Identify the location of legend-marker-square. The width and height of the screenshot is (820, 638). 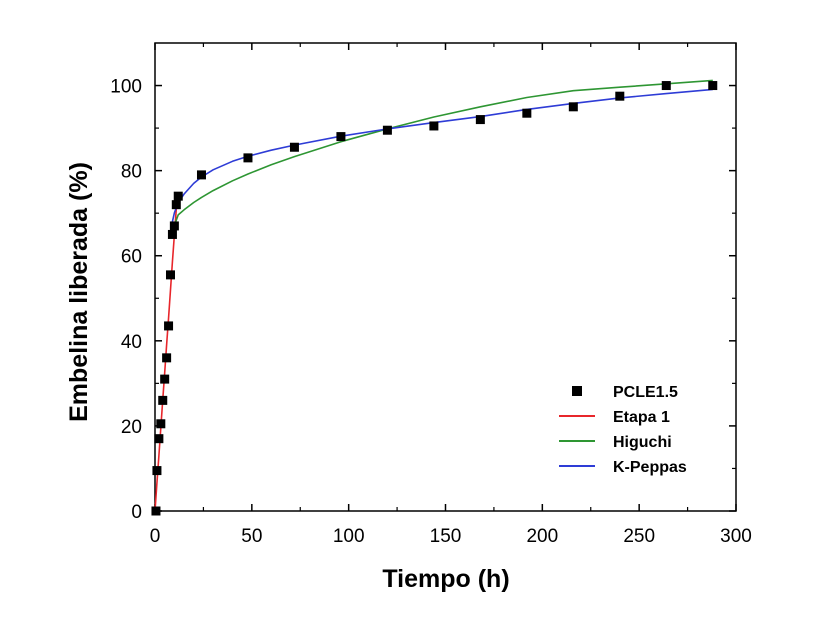
(577, 391).